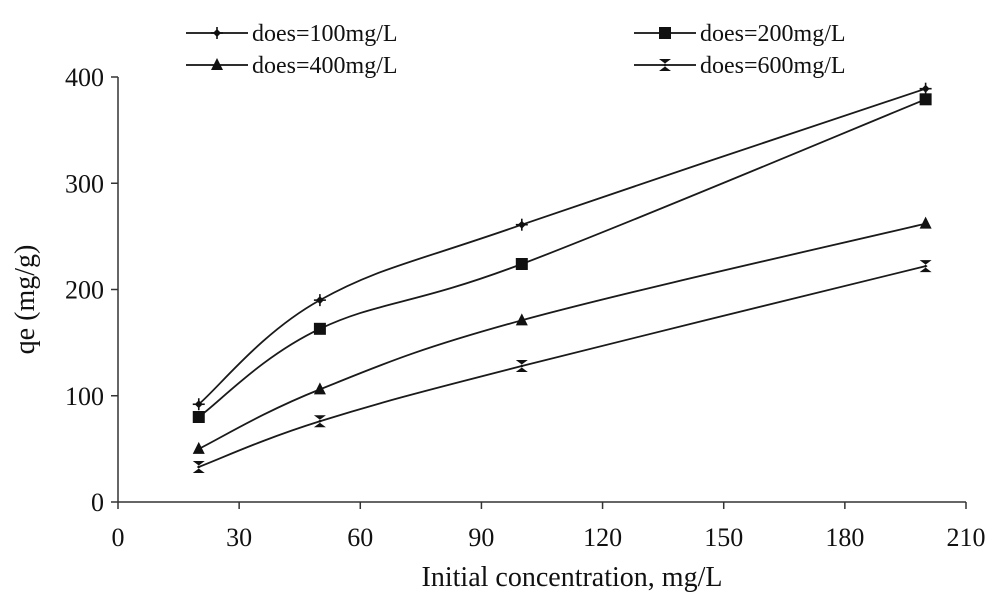  I want to click on legend-item: does=400mg/L, so click(292, 66).